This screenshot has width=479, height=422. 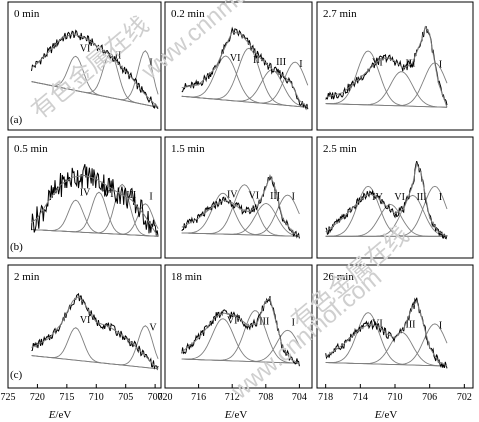 What do you see at coordinates (389, 415) in the screenshot?
I see `x-axis-label-3-unit: /eV` at bounding box center [389, 415].